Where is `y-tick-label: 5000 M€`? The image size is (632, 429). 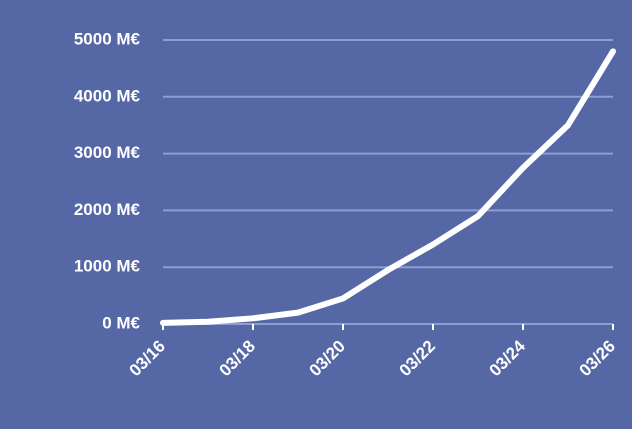 y-tick-label: 5000 M€ is located at coordinates (107, 38).